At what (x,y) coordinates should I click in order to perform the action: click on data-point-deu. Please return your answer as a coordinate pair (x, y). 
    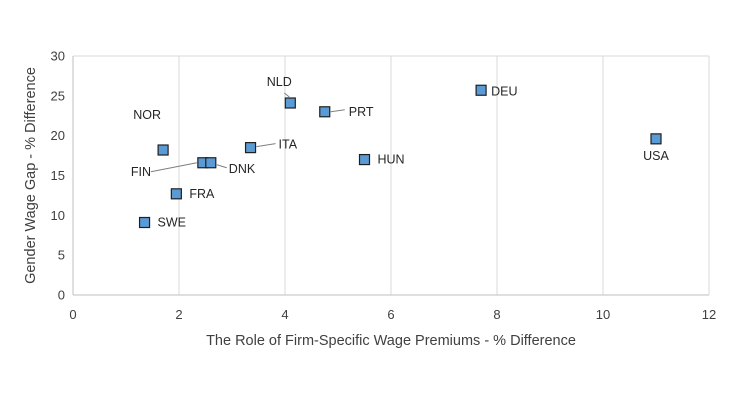
    Looking at the image, I should click on (481, 90).